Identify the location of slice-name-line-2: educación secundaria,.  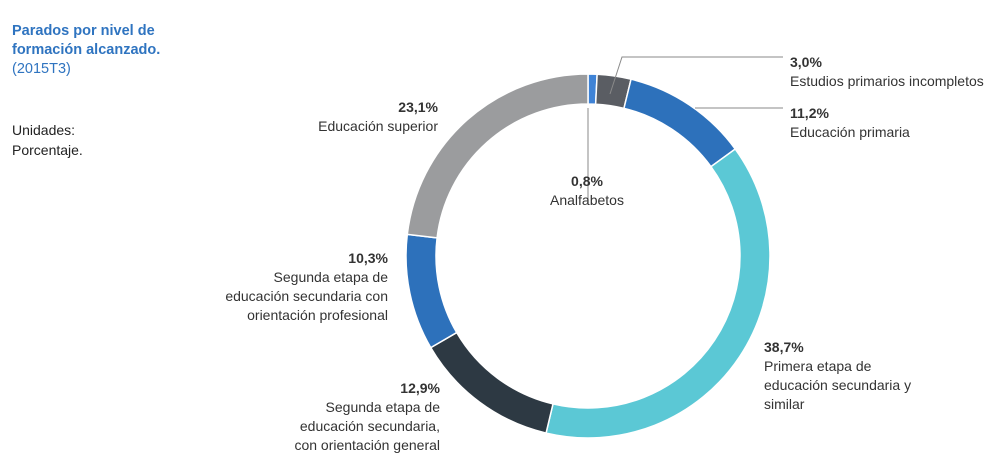
(369, 426).